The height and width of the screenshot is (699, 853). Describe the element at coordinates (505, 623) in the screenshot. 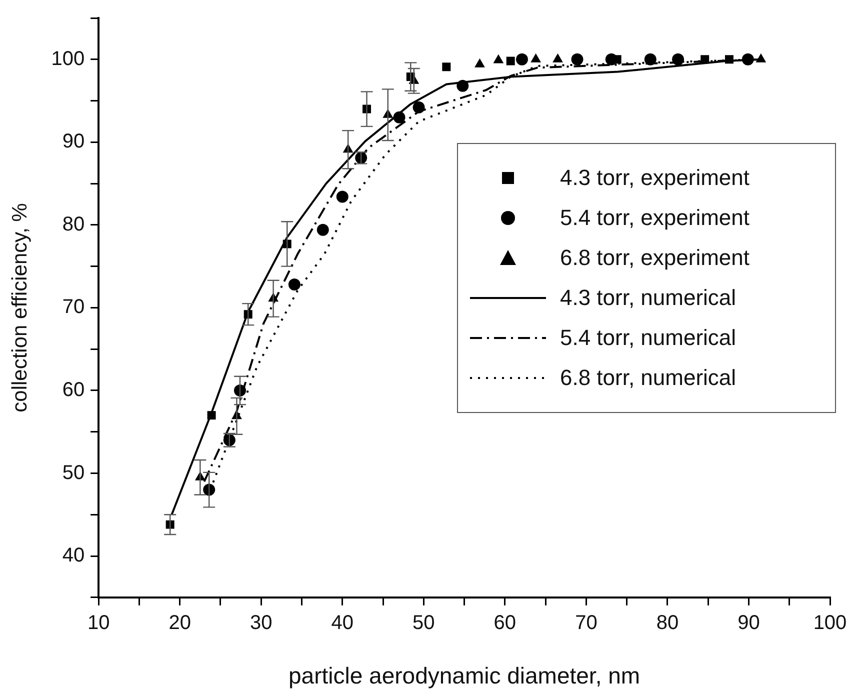

I see `x-tick-label: 60` at that location.